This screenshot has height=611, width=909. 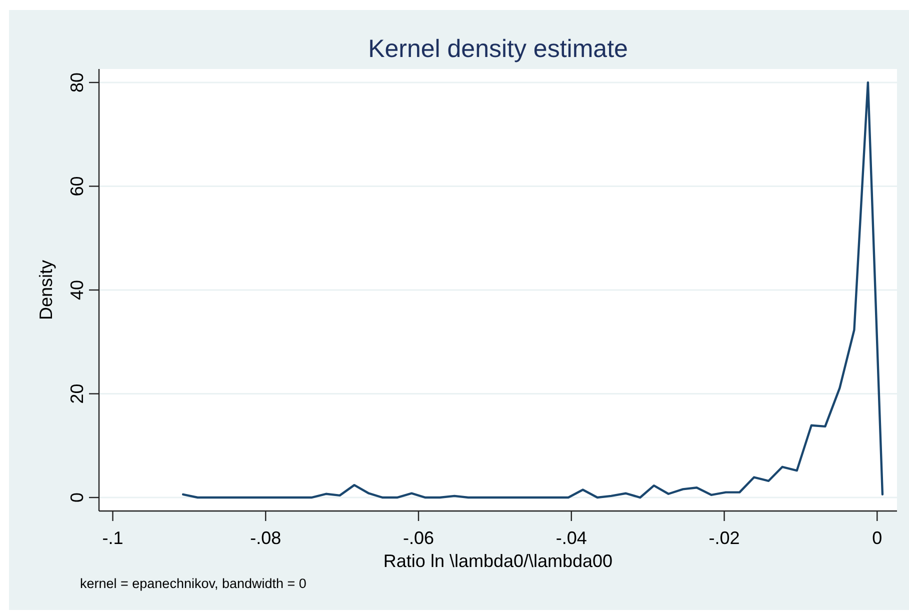 What do you see at coordinates (498, 49) in the screenshot?
I see `chart-title: Kernel density estimate` at bounding box center [498, 49].